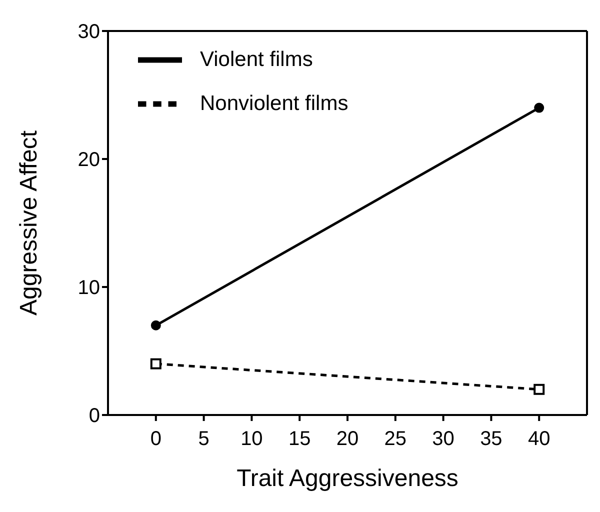 This screenshot has height=512, width=600. I want to click on x-tick-label: 30, so click(443, 439).